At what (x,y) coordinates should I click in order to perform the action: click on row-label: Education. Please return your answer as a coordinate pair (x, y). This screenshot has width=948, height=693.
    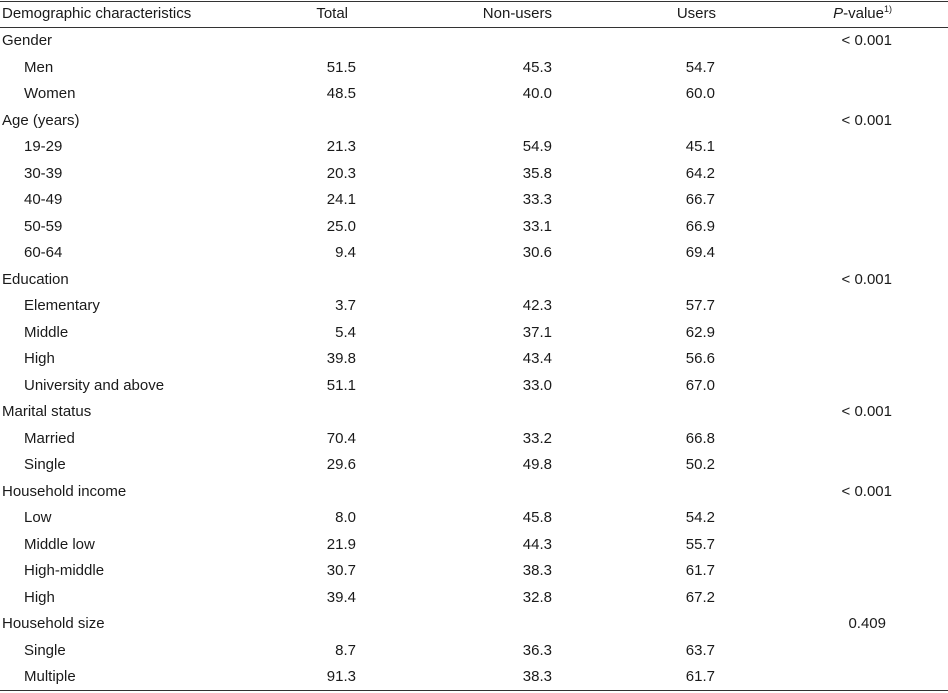
    Looking at the image, I should click on (35, 279).